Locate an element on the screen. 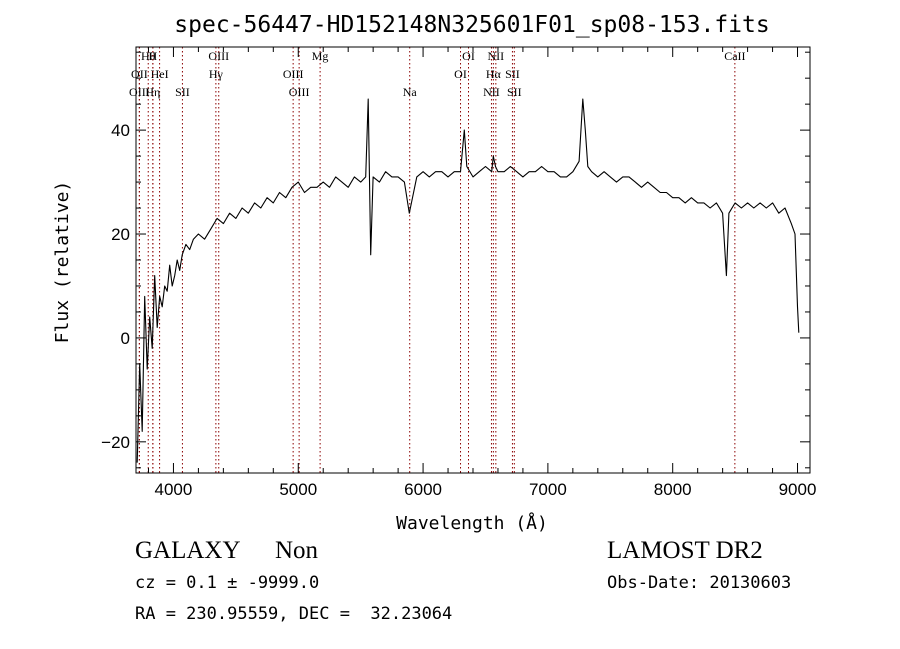 The height and width of the screenshot is (649, 900). marker-label-15: NII is located at coordinates (496, 56).